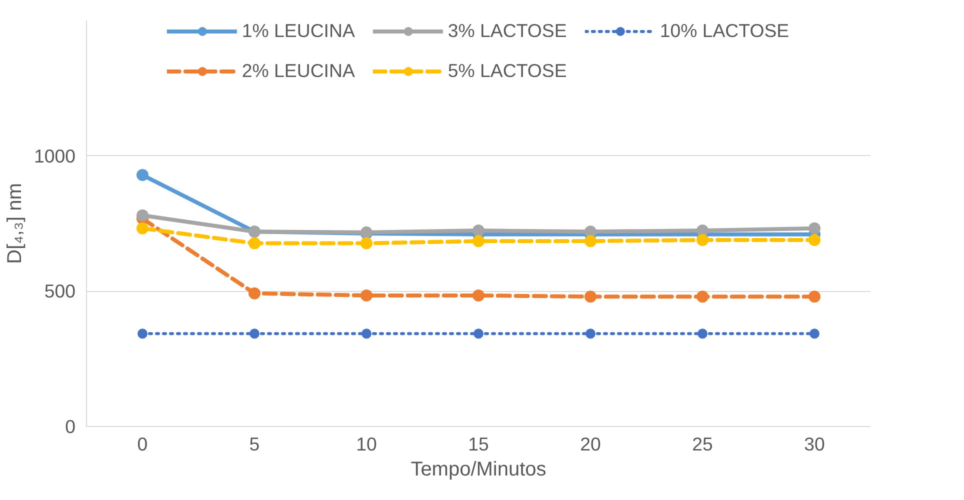 This screenshot has height=500, width=964. I want to click on y-tick-label: 1000, so click(55, 155).